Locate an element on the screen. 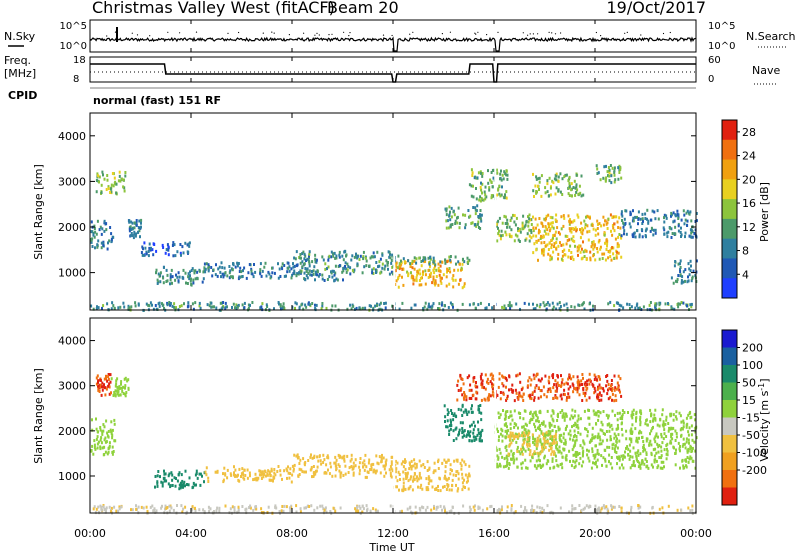 Image resolution: width=800 pixels, height=554 pixels. ytick-label: 2000 is located at coordinates (72, 227).